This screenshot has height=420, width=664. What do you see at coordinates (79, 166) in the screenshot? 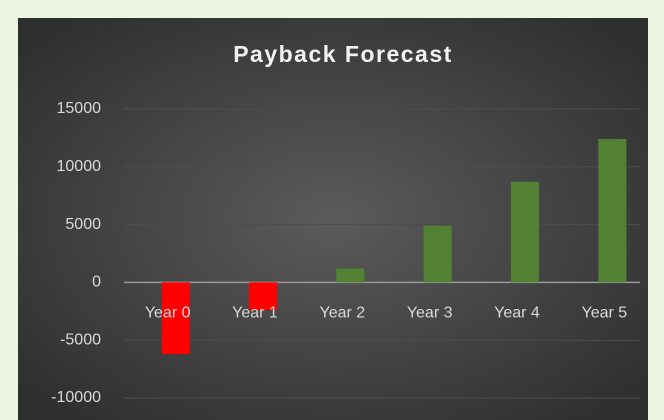
I see `y-tick-label: 10000` at bounding box center [79, 166].